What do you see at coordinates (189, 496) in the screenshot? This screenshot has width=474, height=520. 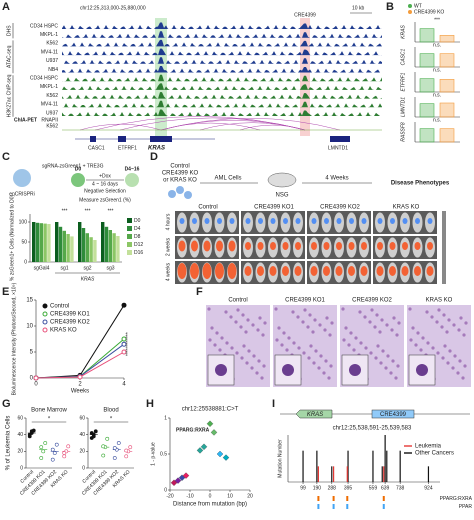 I see `x-tick-label: -10` at bounding box center [189, 496].